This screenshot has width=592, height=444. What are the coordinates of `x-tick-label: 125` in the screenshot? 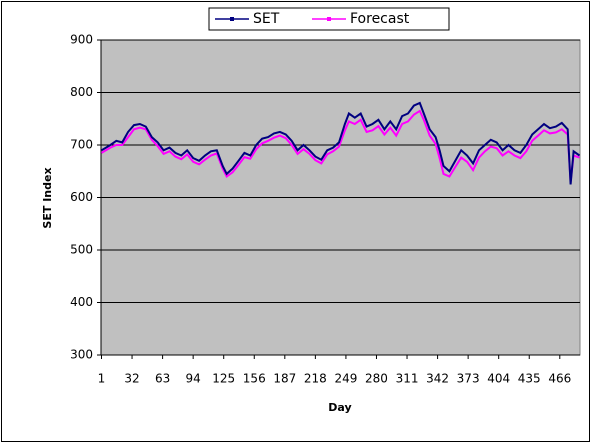 It's located at (223, 379).